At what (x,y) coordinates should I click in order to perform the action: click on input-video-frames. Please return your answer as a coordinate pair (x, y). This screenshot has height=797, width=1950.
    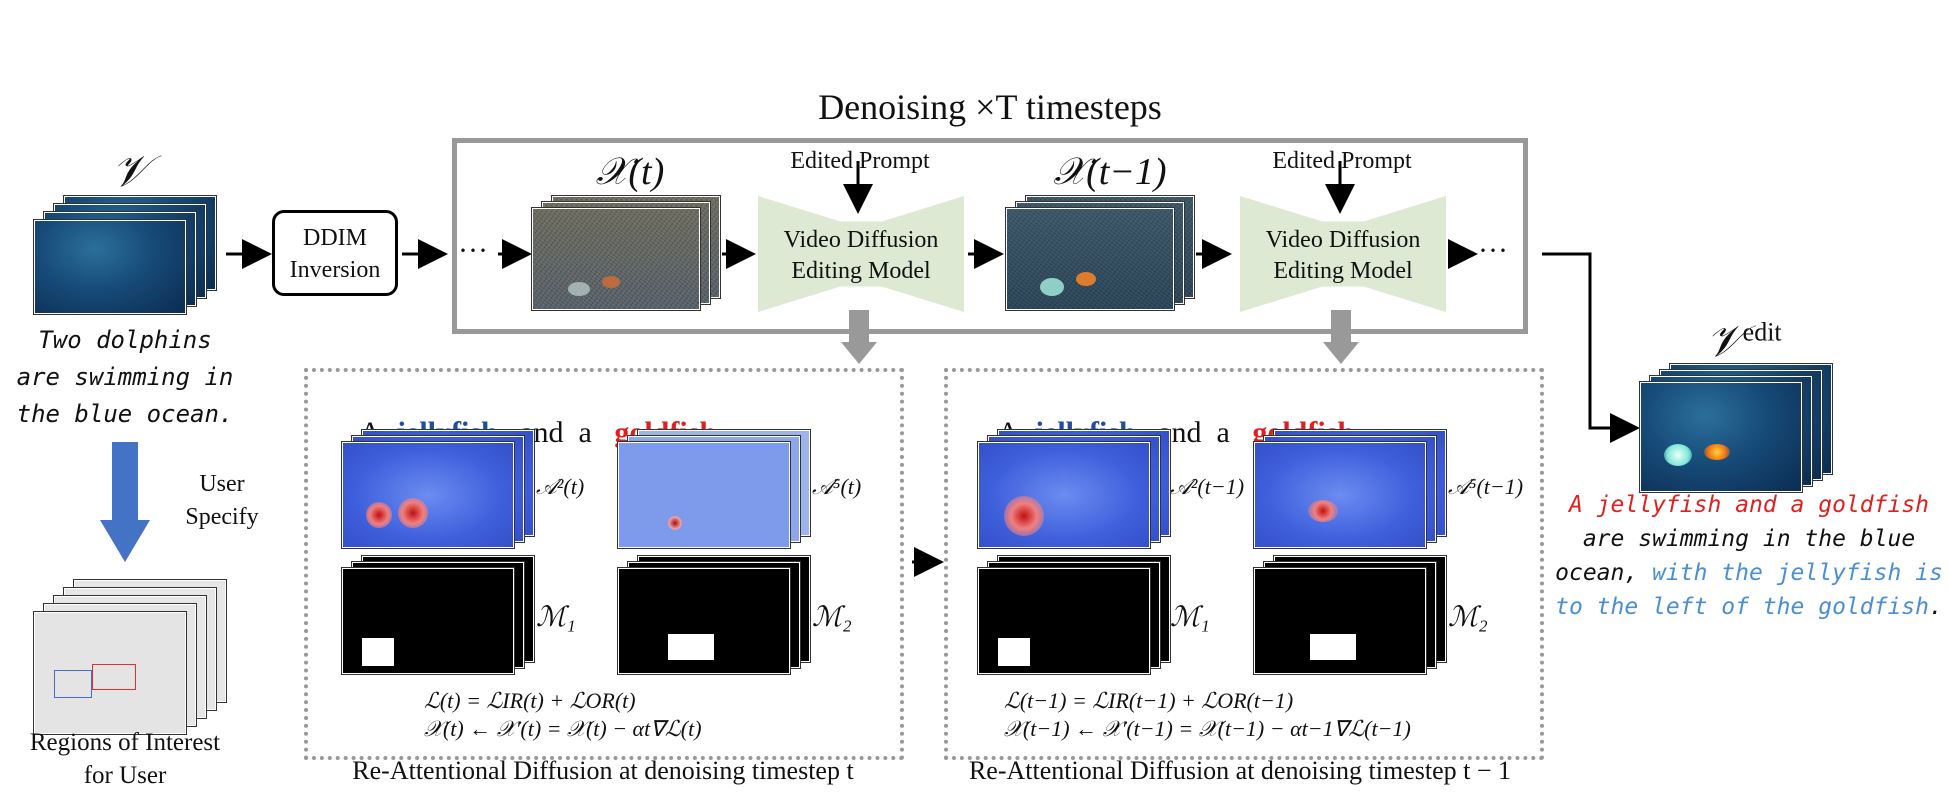
    Looking at the image, I should click on (129, 256).